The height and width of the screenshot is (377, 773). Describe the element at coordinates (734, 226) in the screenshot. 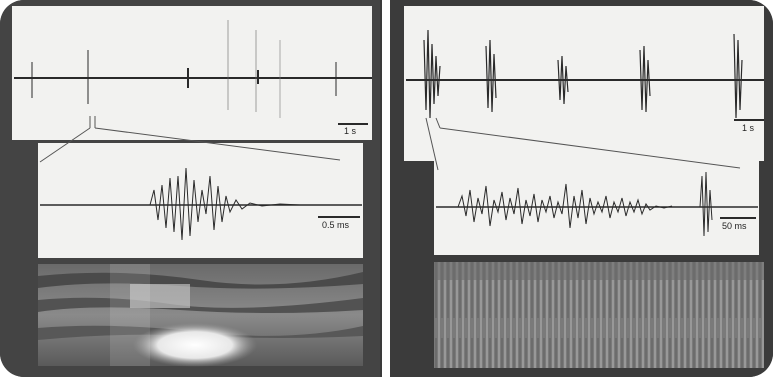

I see `right-mid-scale-label: 50 ms` at that location.